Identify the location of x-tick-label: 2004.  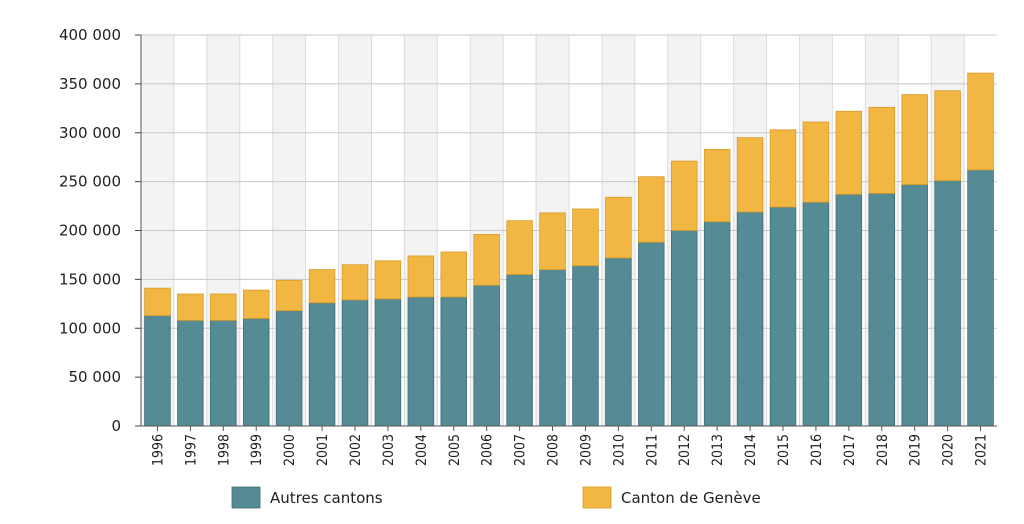
(422, 450).